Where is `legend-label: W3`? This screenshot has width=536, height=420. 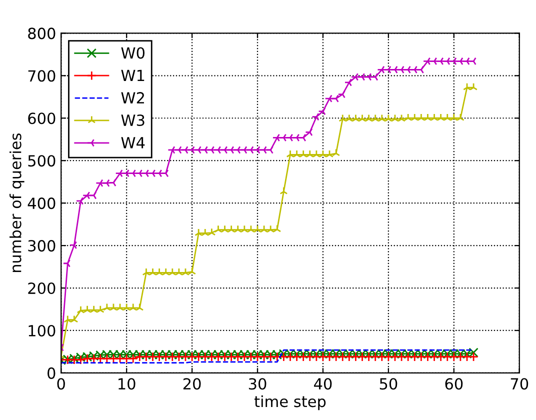
legend-label: W3 is located at coordinates (132, 120).